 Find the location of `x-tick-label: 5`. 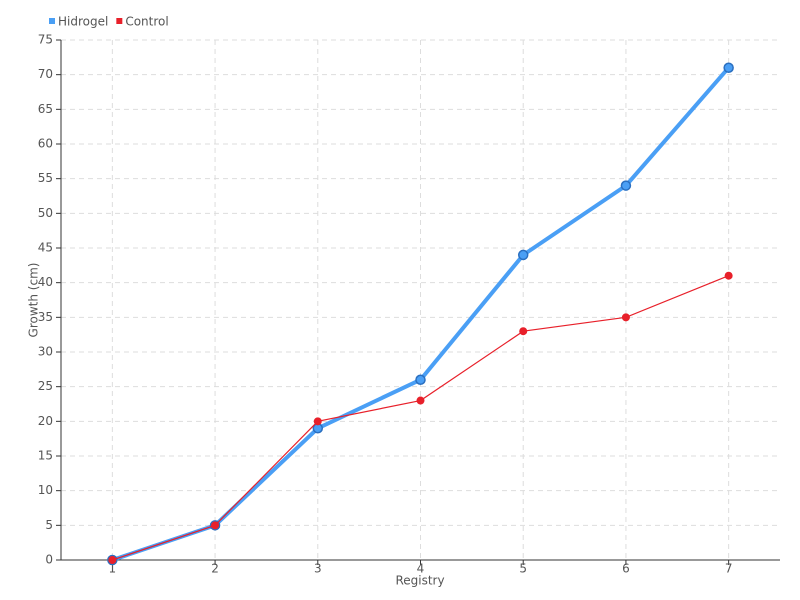

x-tick-label: 5 is located at coordinates (523, 569).